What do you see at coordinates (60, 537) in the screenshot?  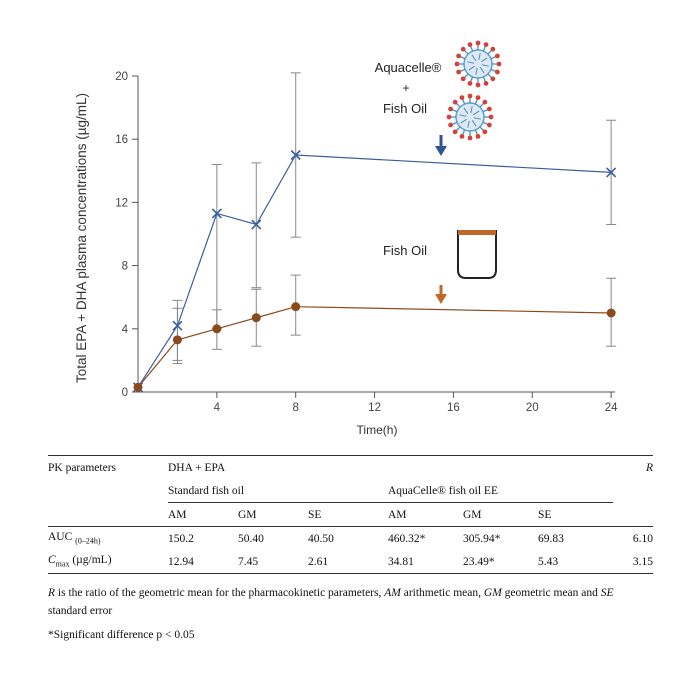 I see `row-label: AUC` at bounding box center [60, 537].